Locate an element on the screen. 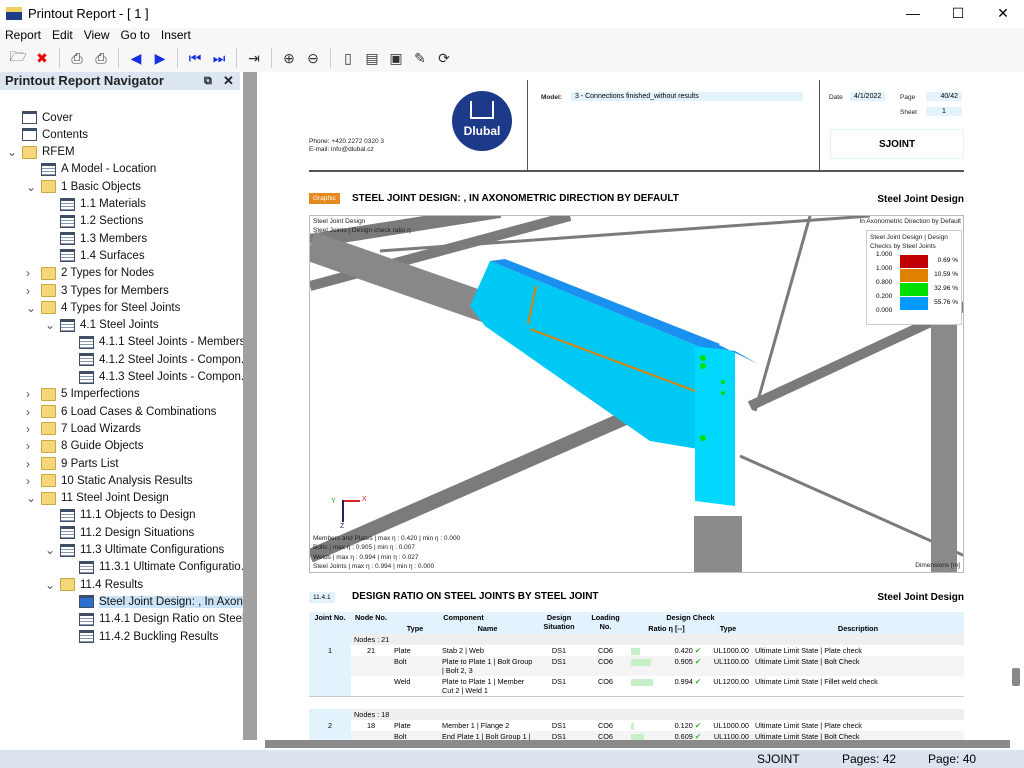  page-properties-icon: ▤ is located at coordinates (372, 57).